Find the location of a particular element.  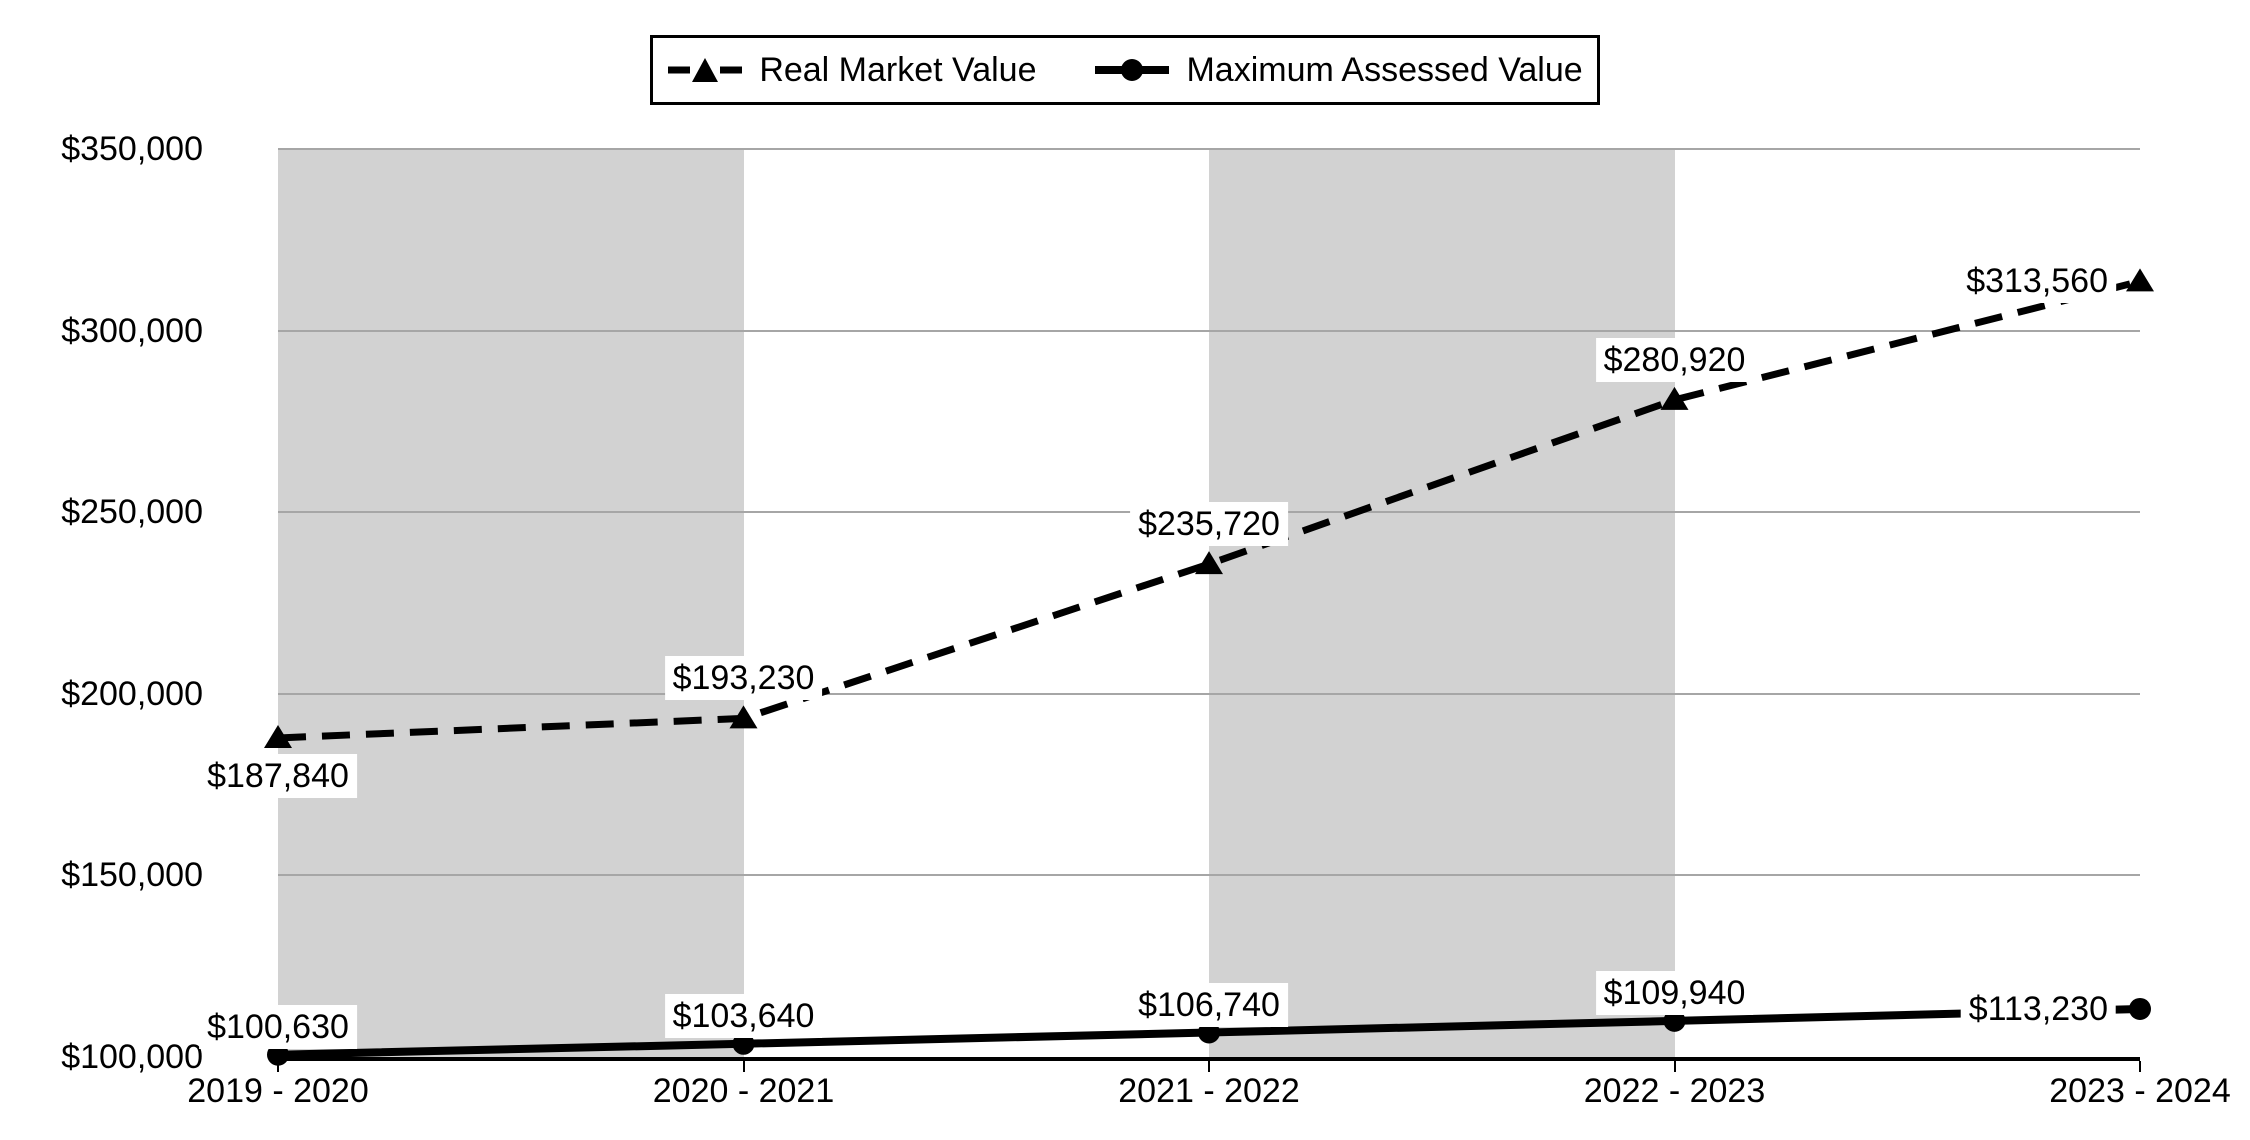

legend-label-maximum-assessed-value: Maximum Assessed Value is located at coordinates (1384, 70).